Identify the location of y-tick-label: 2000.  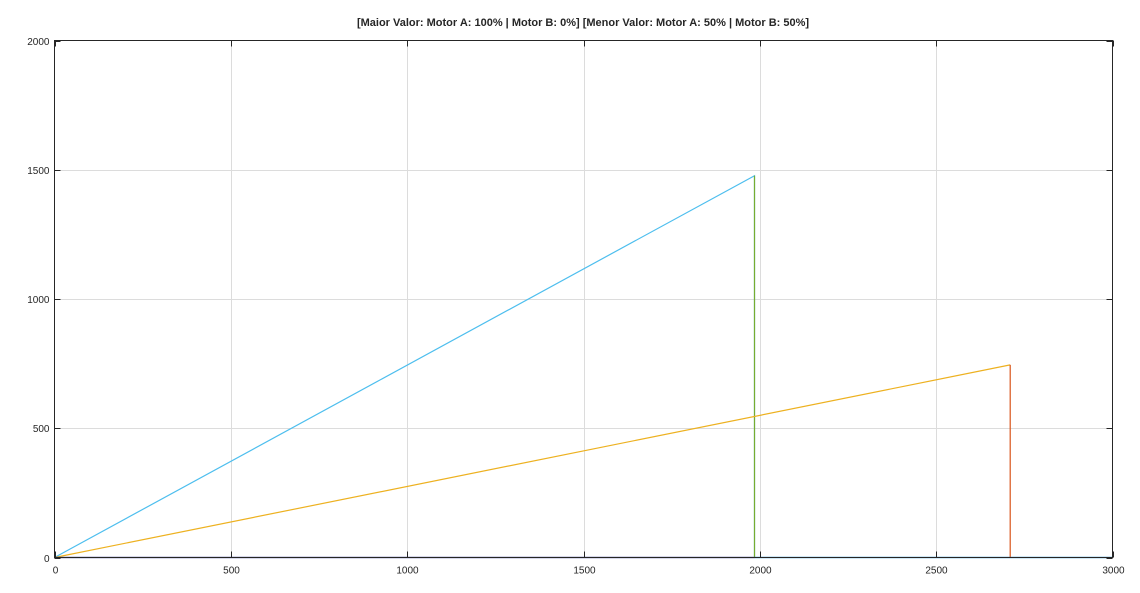
(38, 42).